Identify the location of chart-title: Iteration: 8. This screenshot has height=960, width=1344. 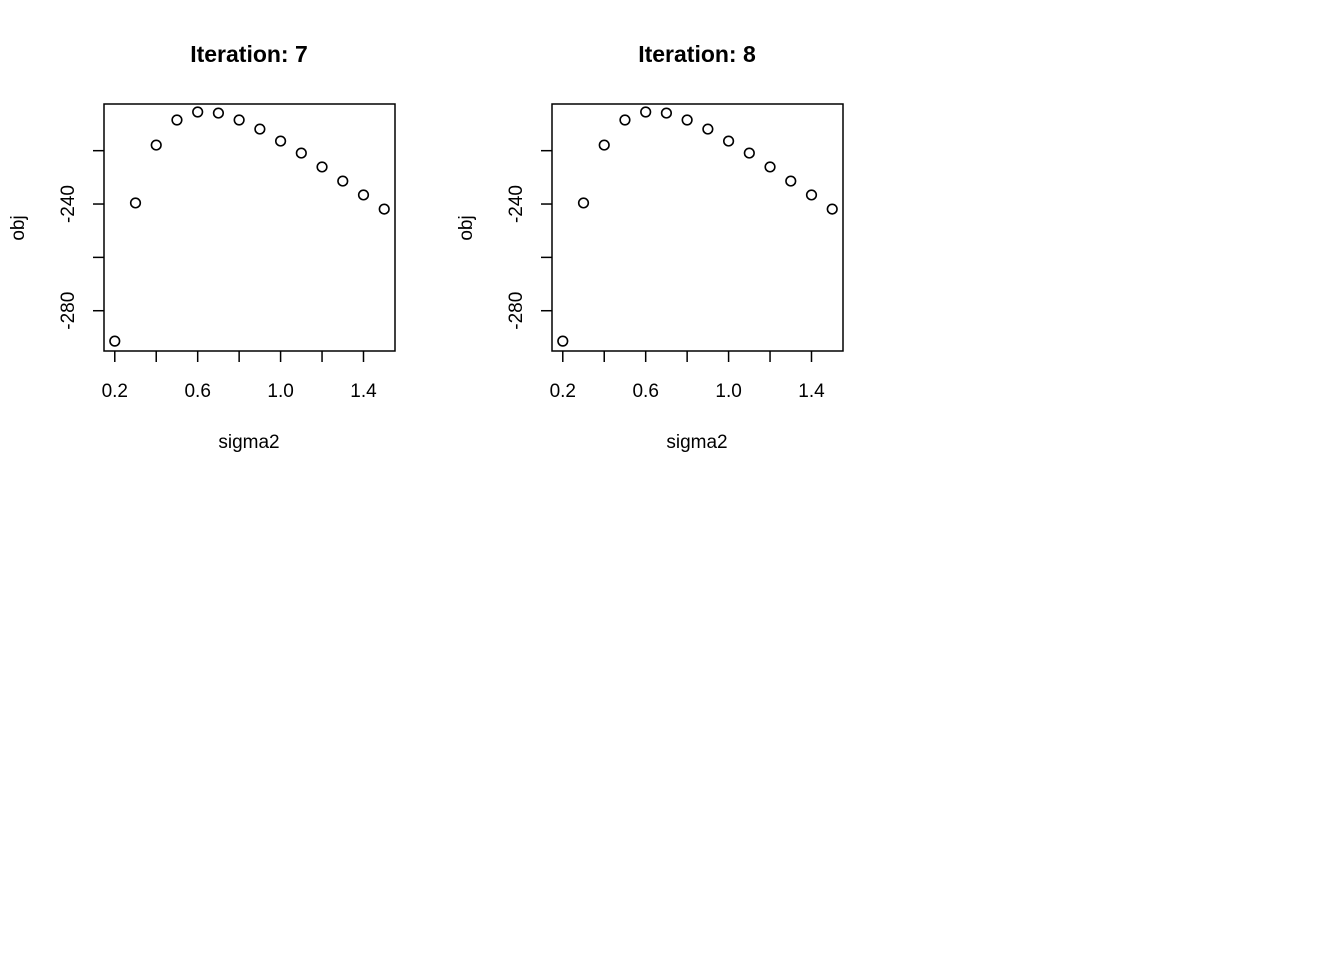
(697, 54).